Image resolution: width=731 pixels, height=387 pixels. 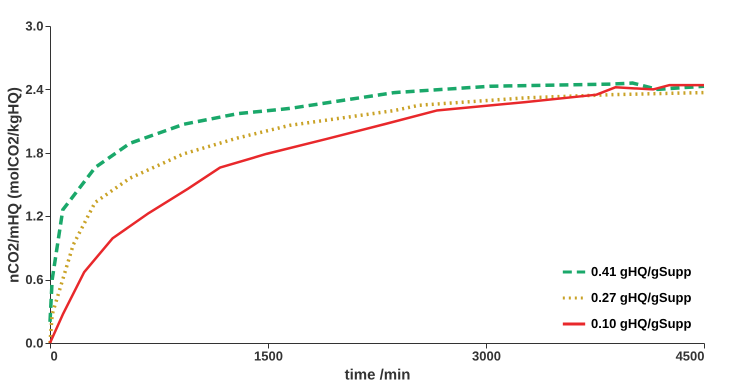 I want to click on x-tick-label: 3000, so click(x=486, y=356).